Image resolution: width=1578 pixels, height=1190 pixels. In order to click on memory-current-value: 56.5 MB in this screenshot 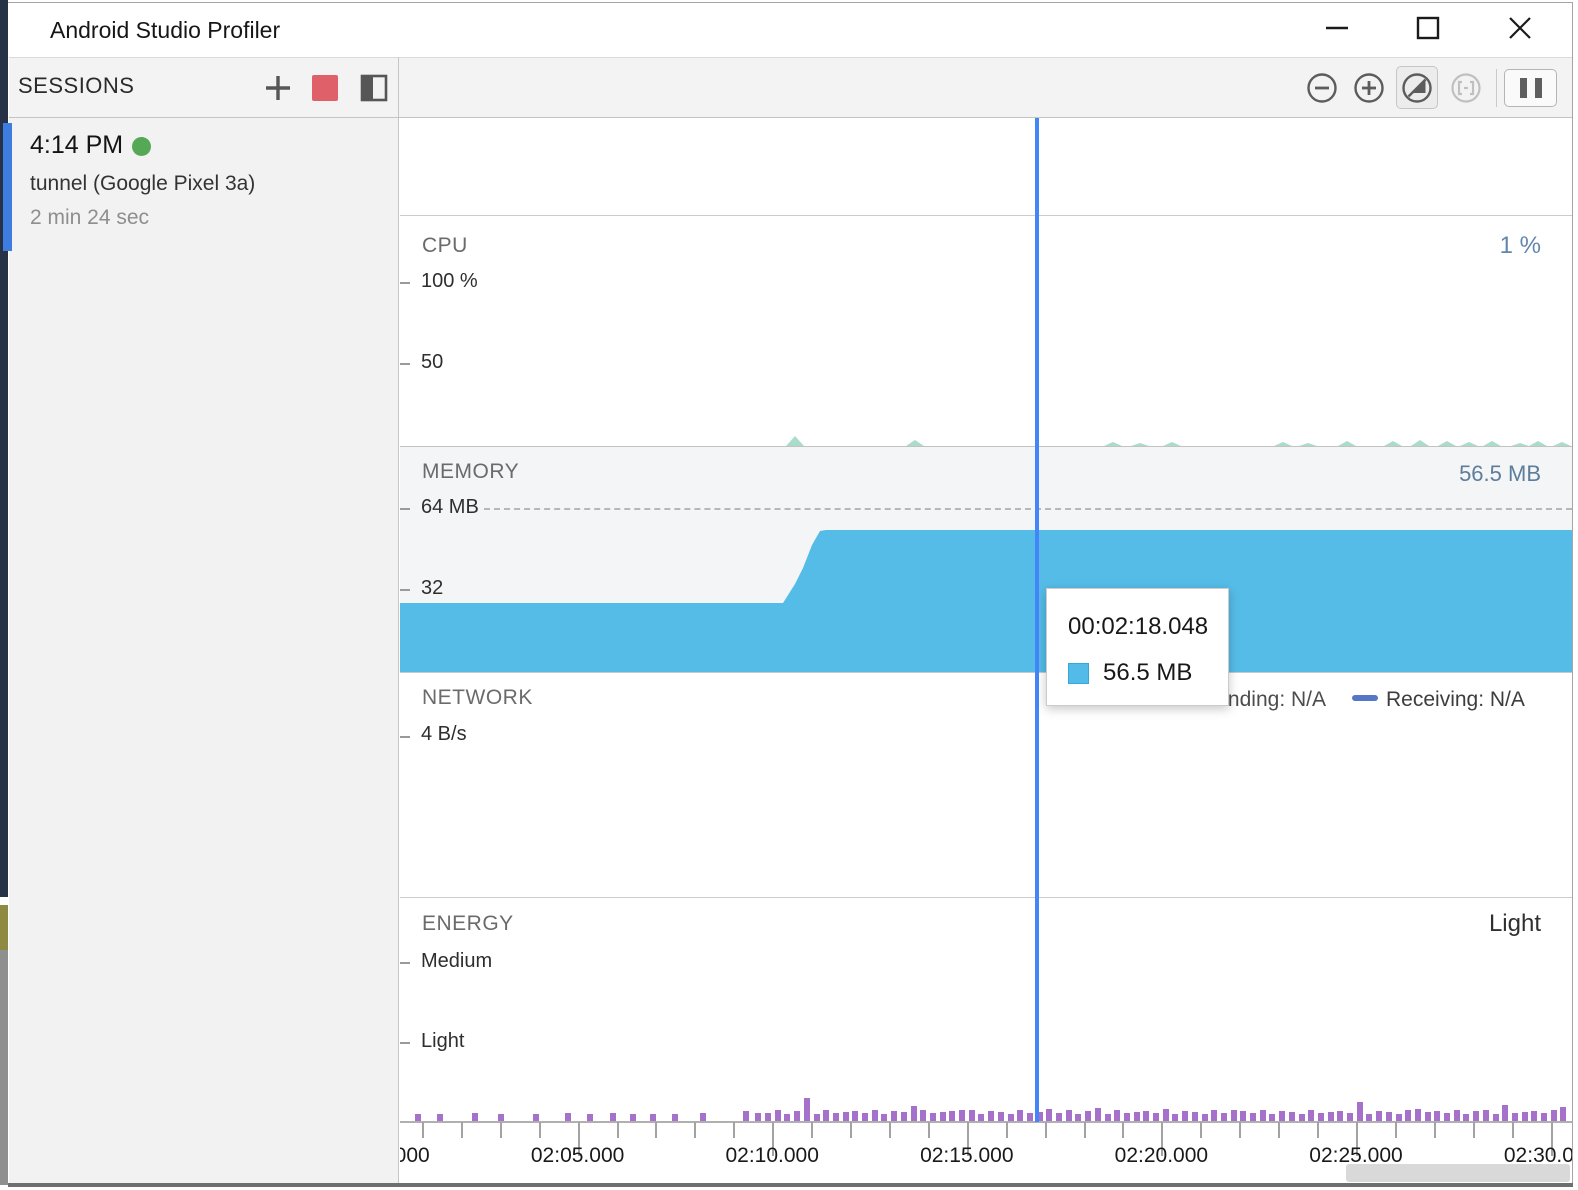, I will do `click(1500, 473)`.